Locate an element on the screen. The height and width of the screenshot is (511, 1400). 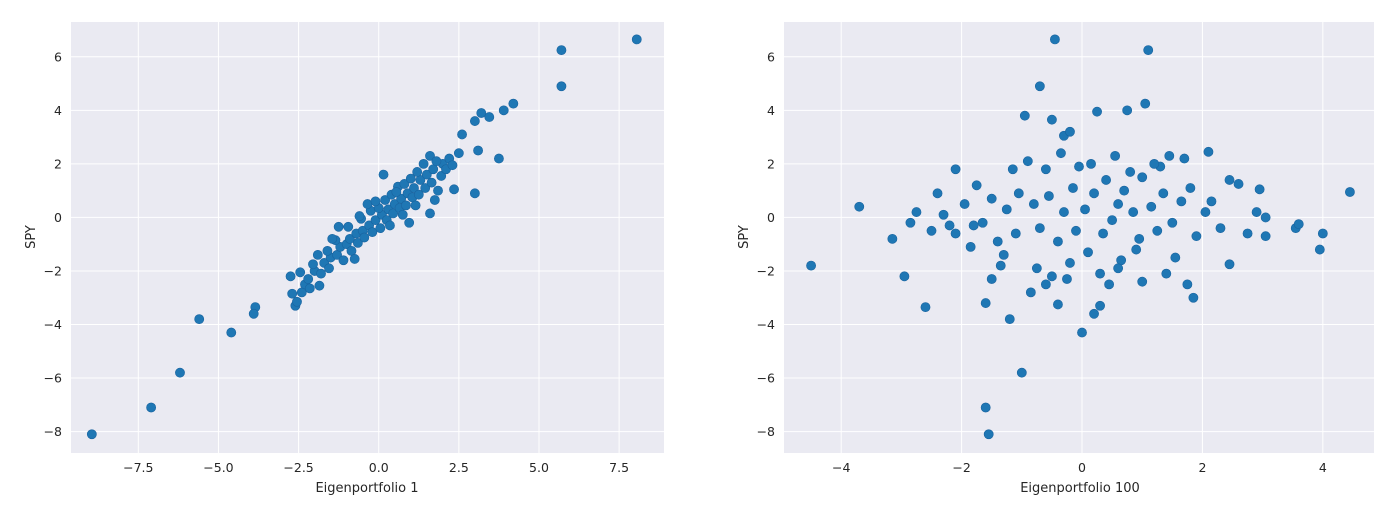
x-tick-label: −4 is located at coordinates (841, 467).